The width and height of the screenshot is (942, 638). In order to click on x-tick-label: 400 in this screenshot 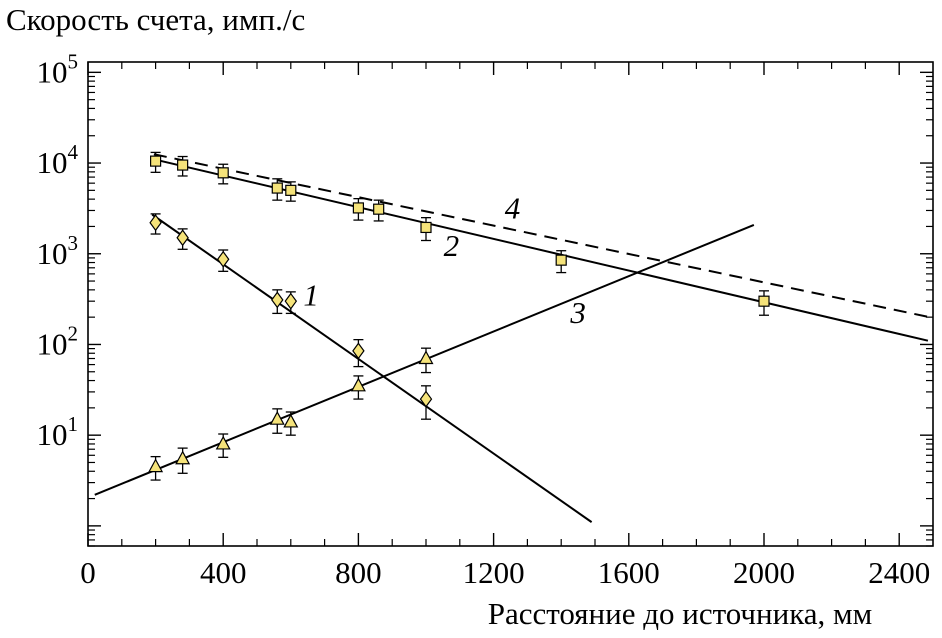, I will do `click(223, 572)`.